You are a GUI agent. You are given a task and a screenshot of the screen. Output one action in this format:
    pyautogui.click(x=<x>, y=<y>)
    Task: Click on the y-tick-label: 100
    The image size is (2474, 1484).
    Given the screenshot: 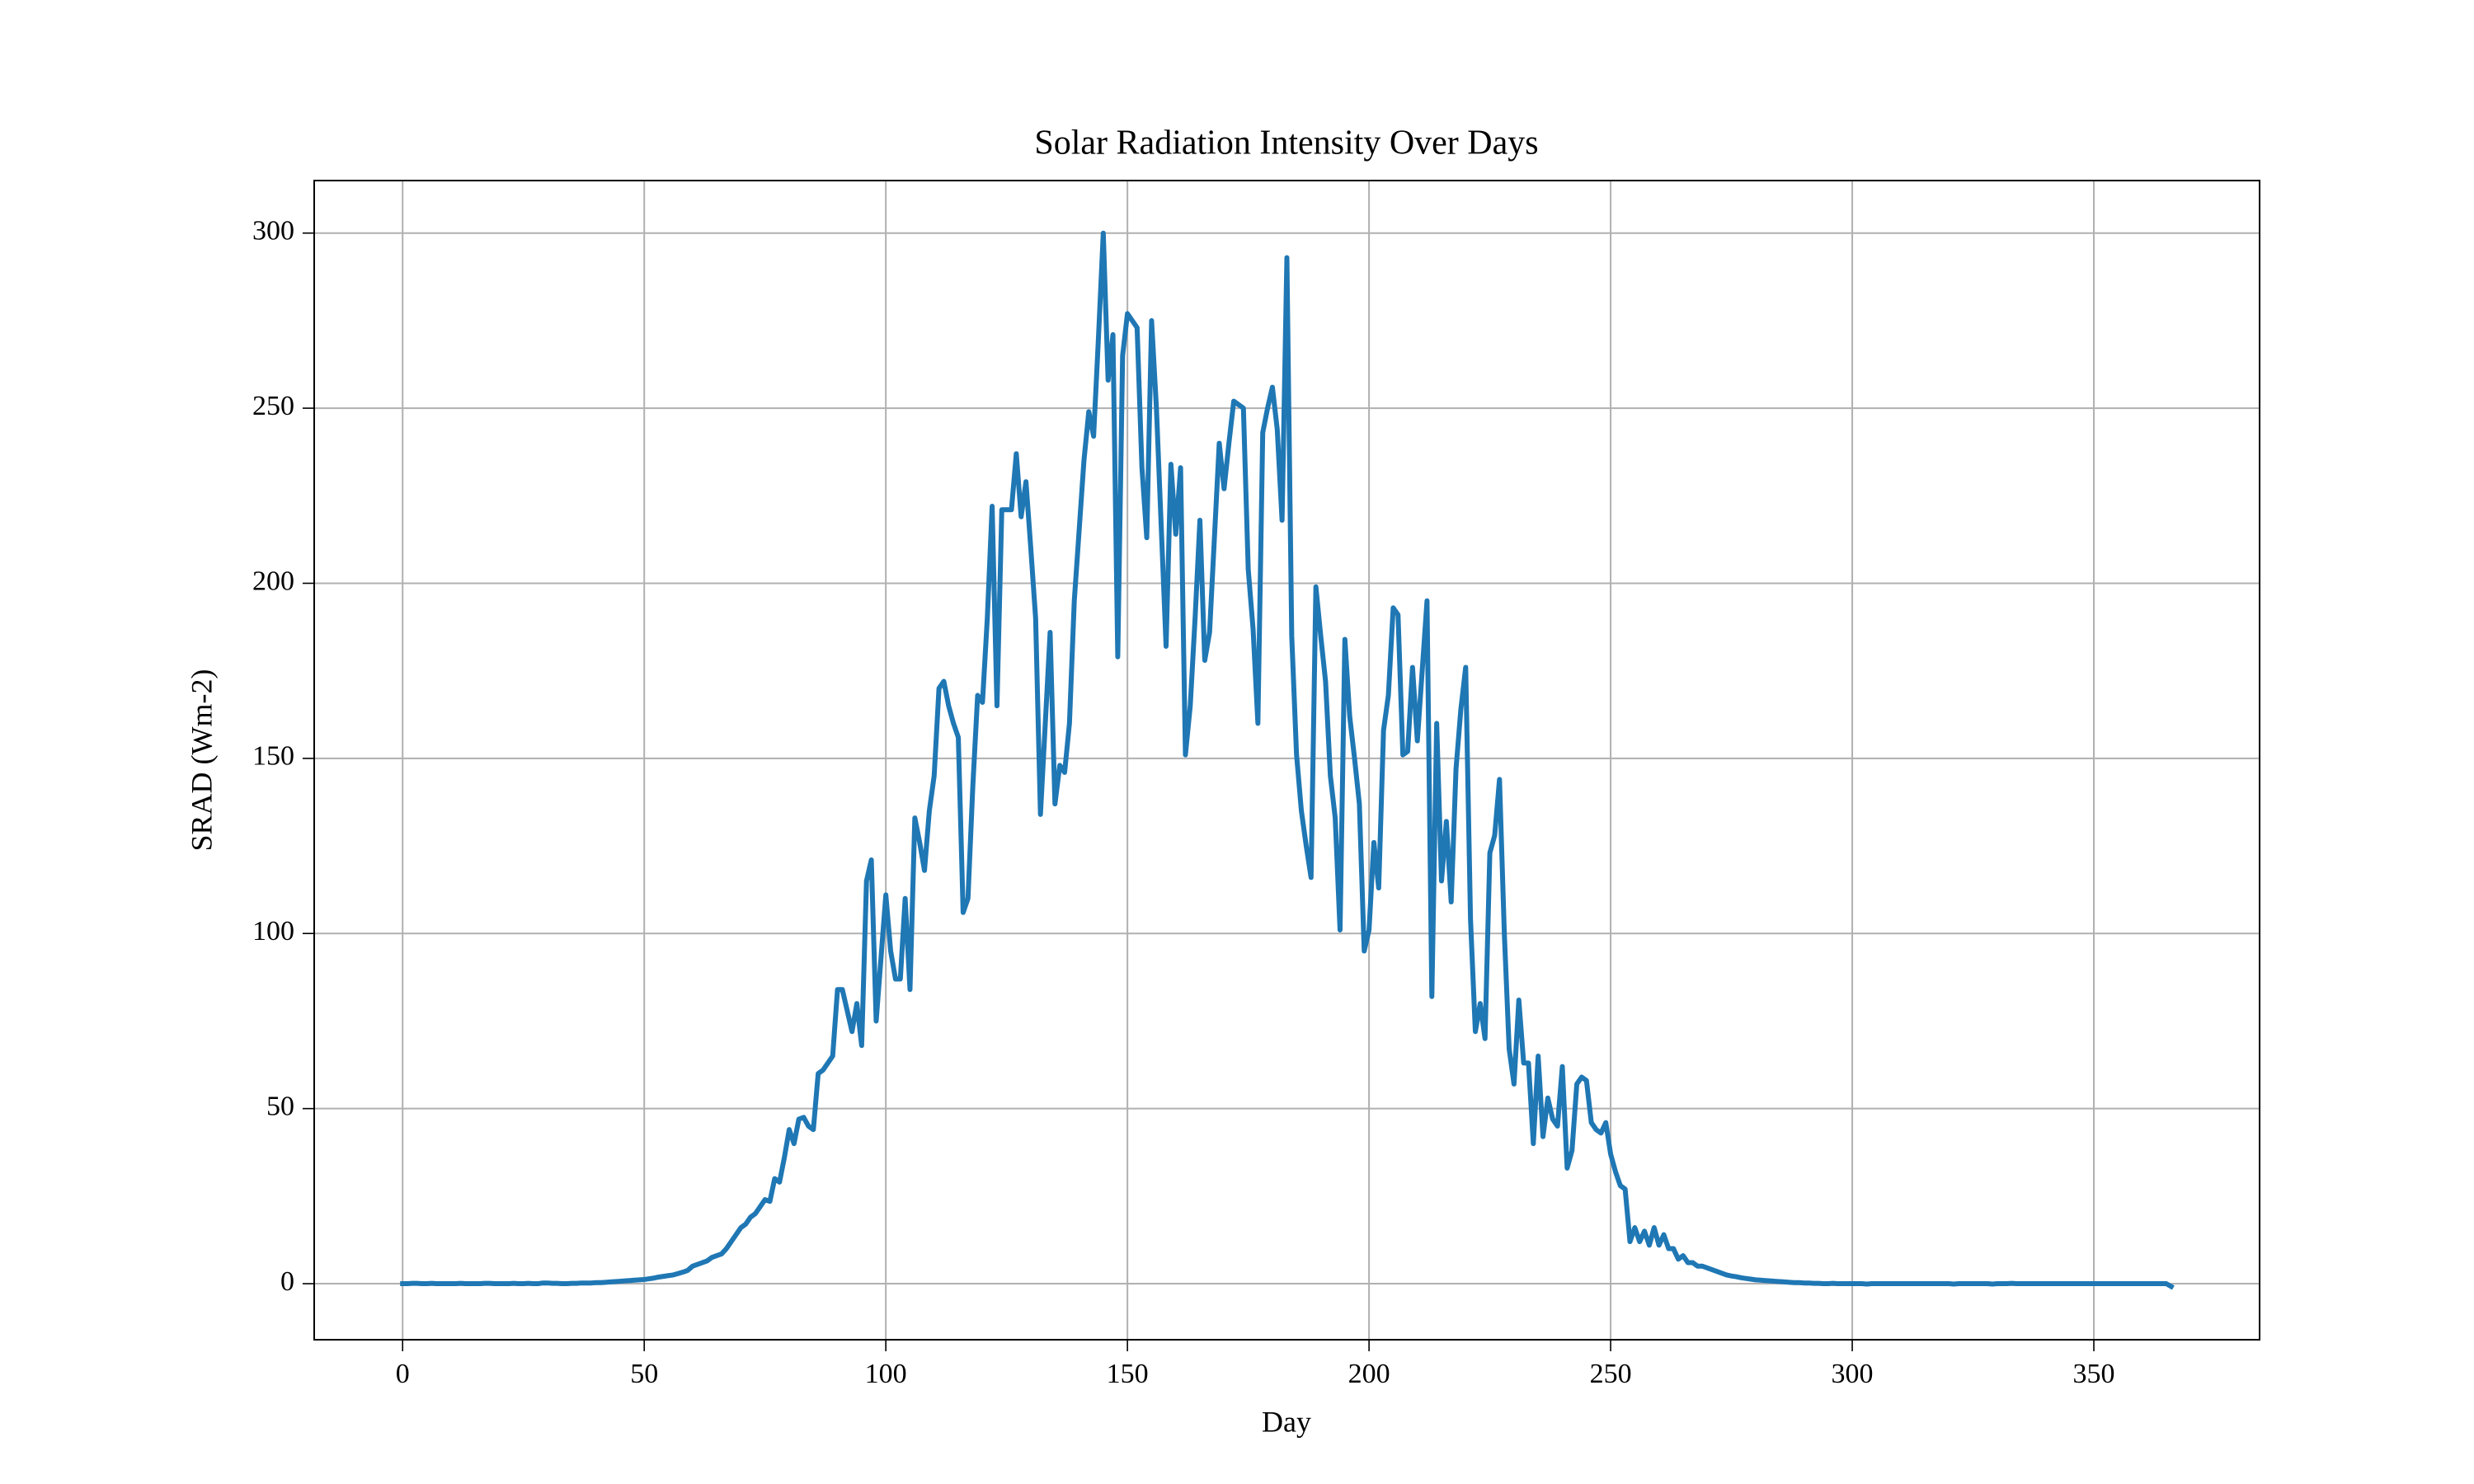 What is the action you would take?
    pyautogui.click(x=273, y=931)
    